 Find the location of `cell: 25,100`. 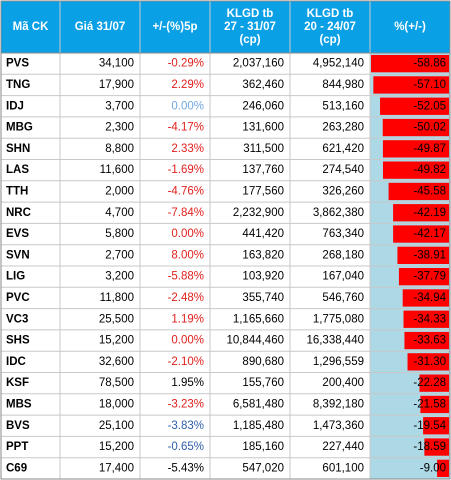

cell: 25,100 is located at coordinates (116, 426).